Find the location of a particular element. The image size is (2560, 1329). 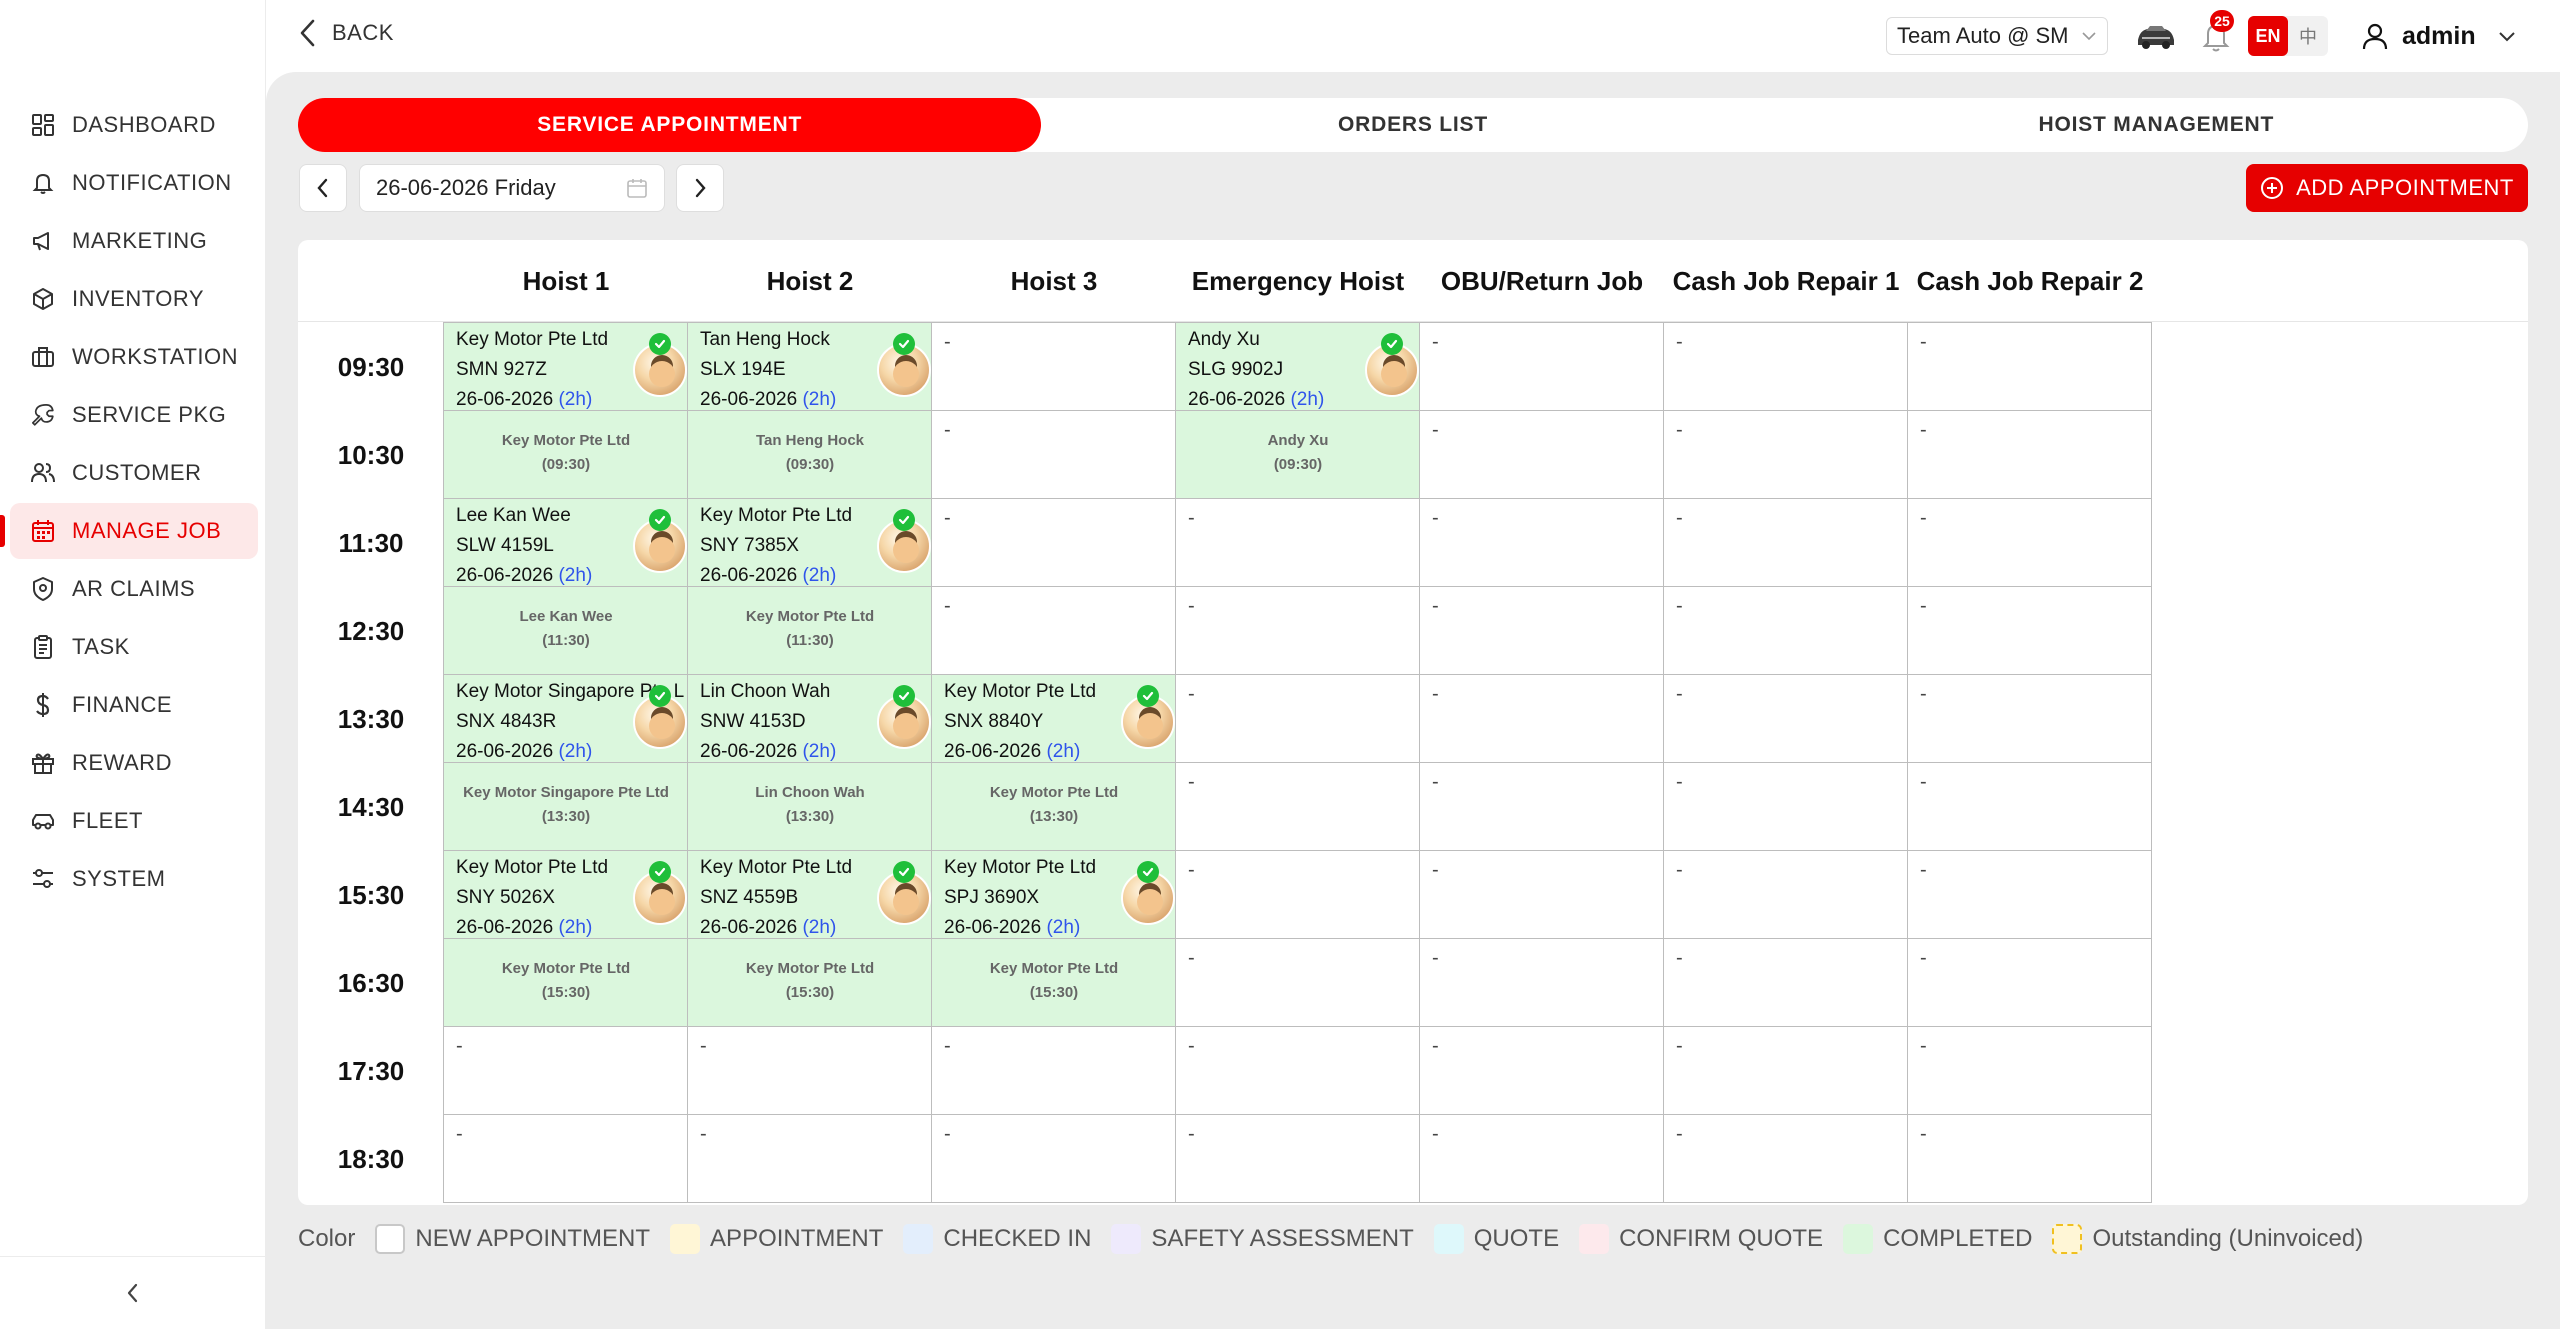

sidebar-item-manage-job: MANAGE JOB is located at coordinates (129, 531).